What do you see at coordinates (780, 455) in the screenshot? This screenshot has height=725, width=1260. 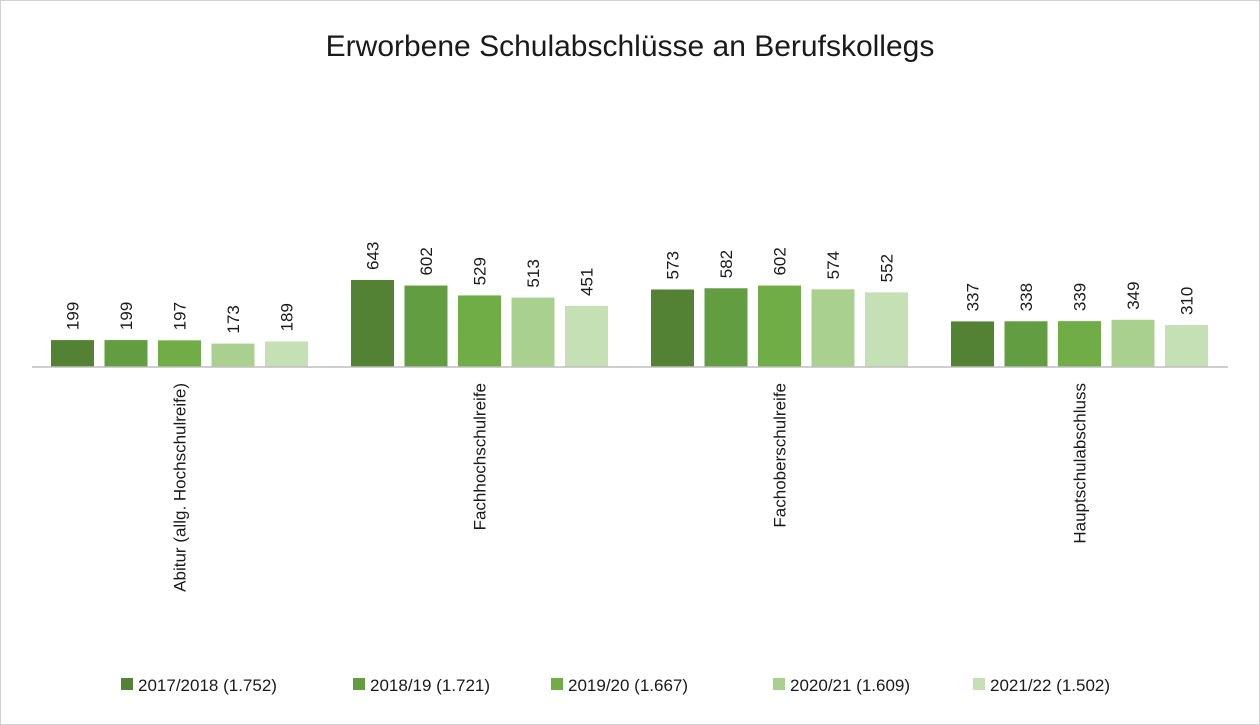 I see `category-label: Fachoberschulreife` at bounding box center [780, 455].